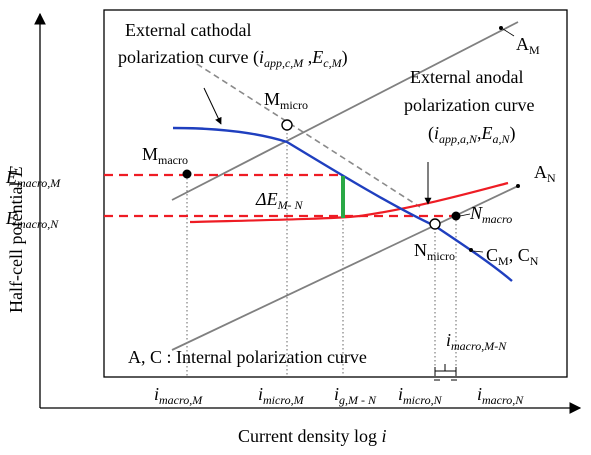  Describe the element at coordinates (478, 251) in the screenshot. I see `C-leader` at that location.